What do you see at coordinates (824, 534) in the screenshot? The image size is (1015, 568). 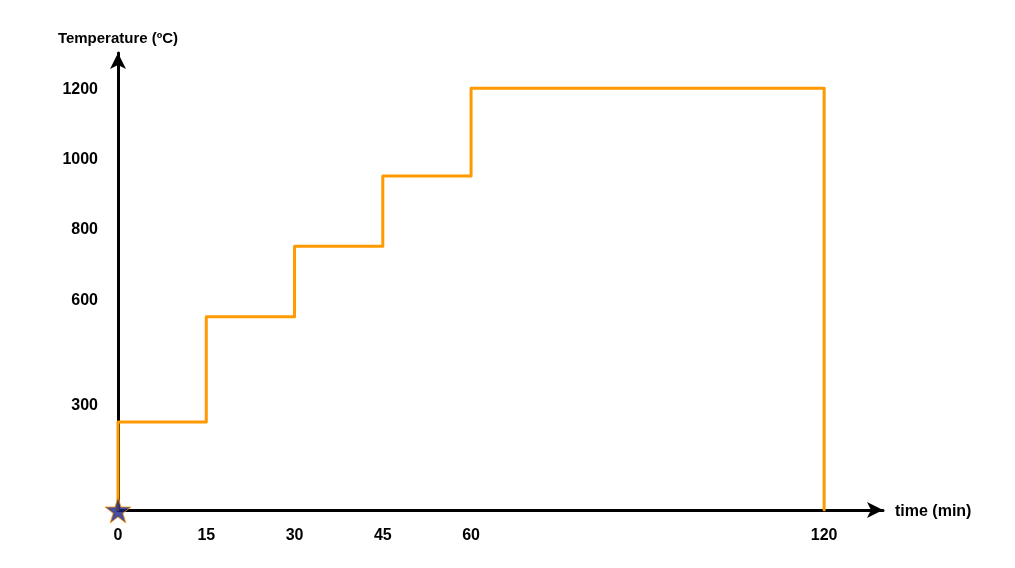 I see `x-tick-label: 120` at bounding box center [824, 534].